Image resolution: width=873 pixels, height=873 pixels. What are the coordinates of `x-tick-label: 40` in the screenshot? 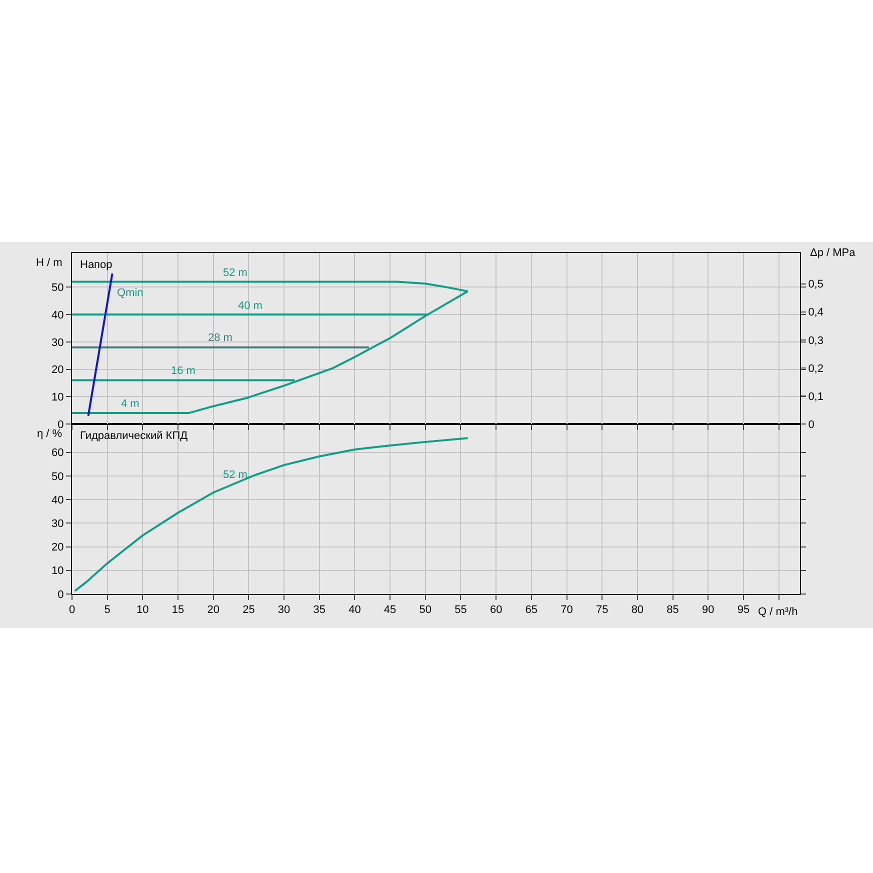 It's located at (354, 610).